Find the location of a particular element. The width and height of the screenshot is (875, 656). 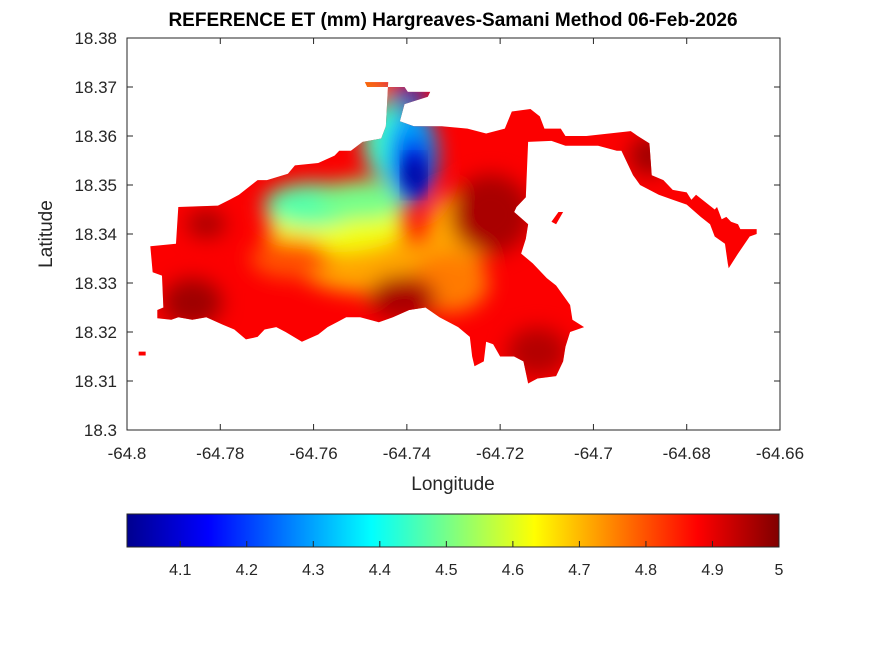

colorbar-tick-label: 4.6 is located at coordinates (513, 570).